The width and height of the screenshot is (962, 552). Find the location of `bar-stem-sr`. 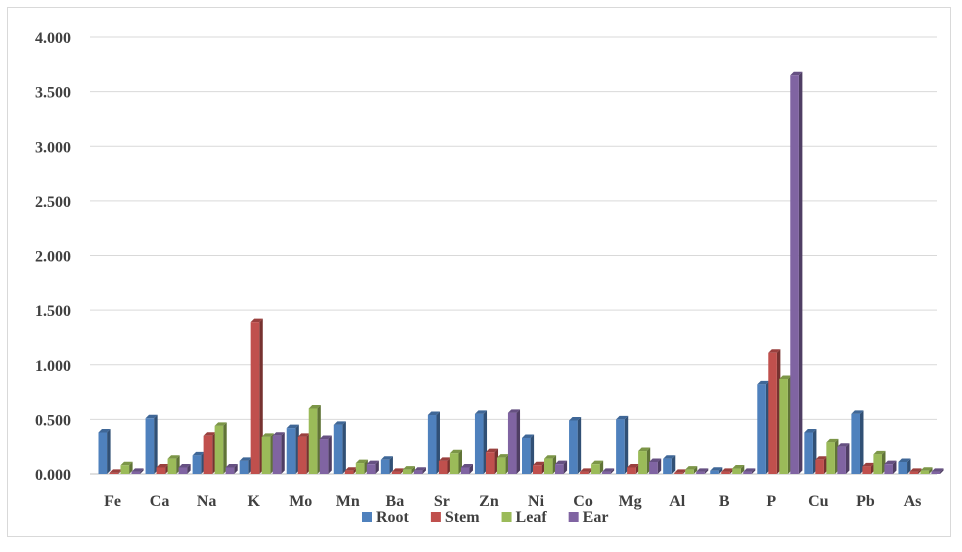

bar-stem-sr is located at coordinates (444, 465).